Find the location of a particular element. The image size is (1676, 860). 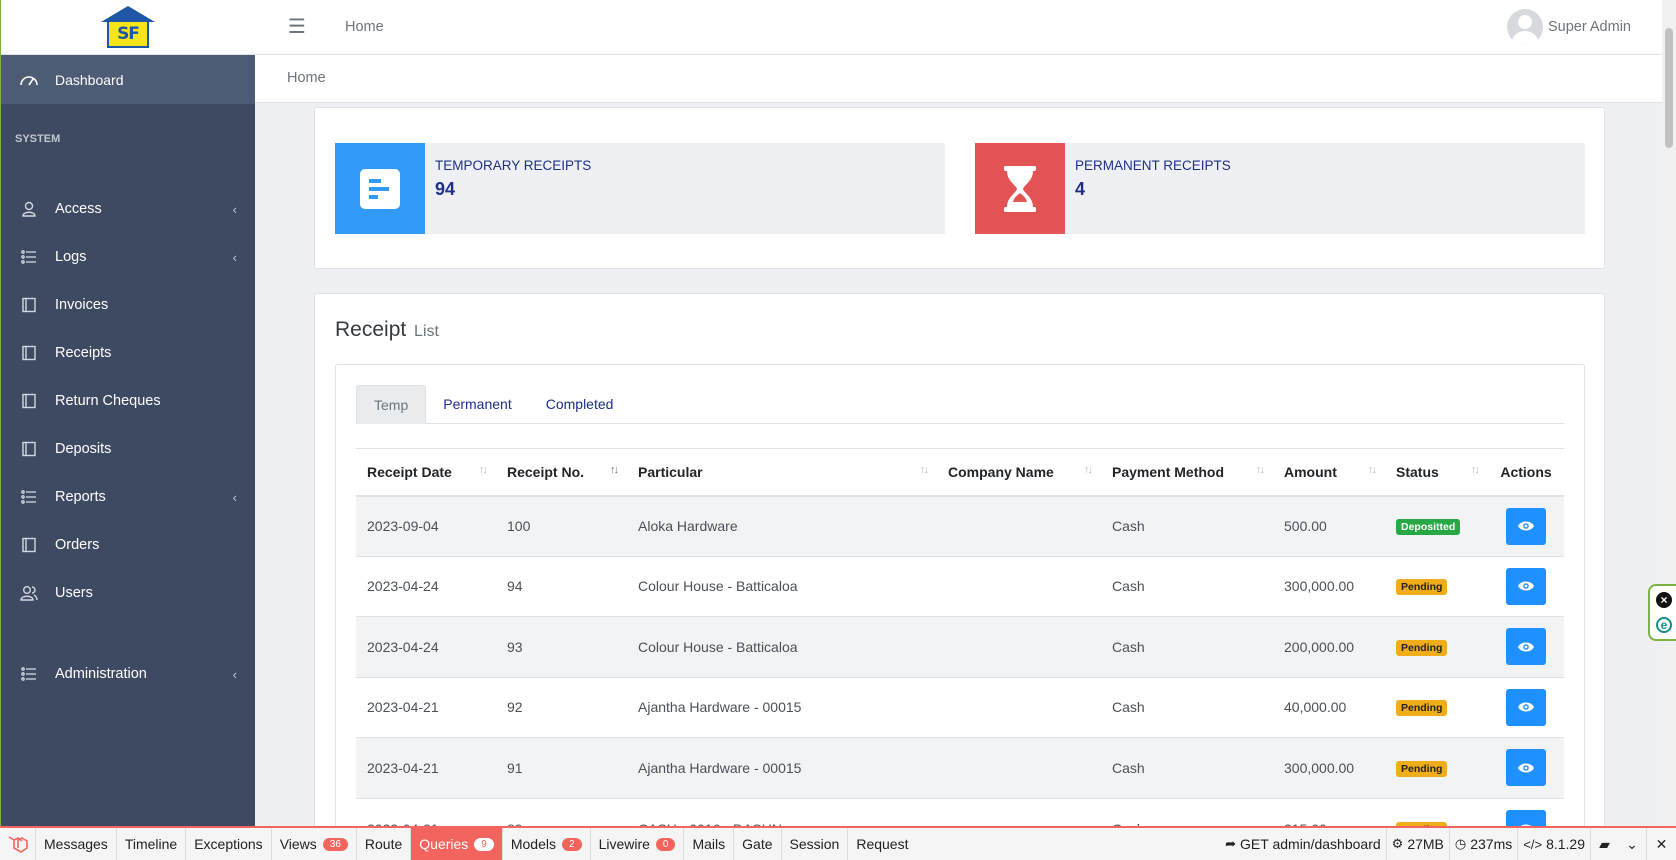

cell-amount: 200,000.00 is located at coordinates (1329, 646).